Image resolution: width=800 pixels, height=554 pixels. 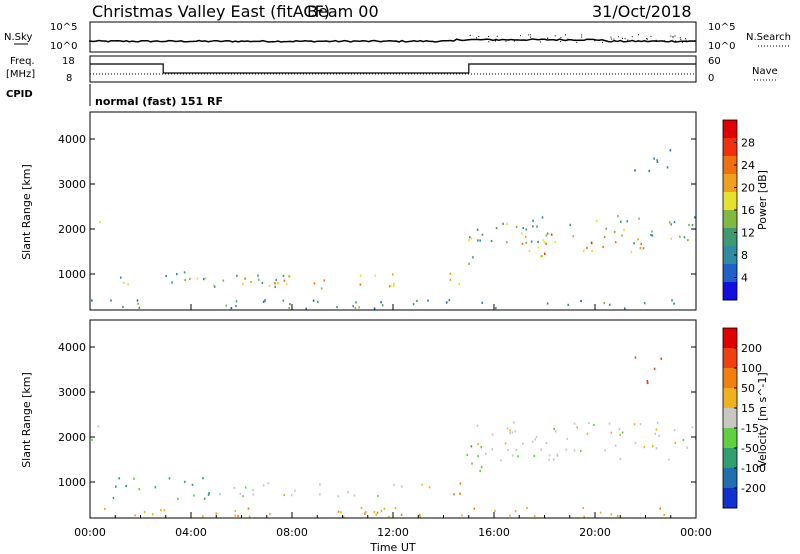 I want to click on colorbar-tick-label: 8, so click(x=744, y=255).